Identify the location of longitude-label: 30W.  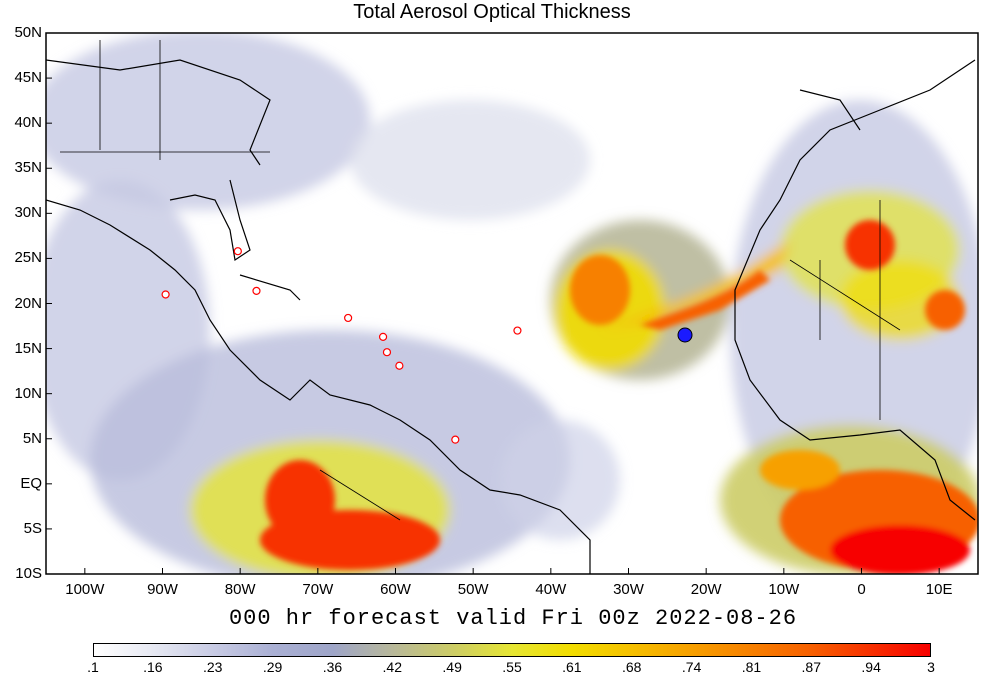
(628, 589).